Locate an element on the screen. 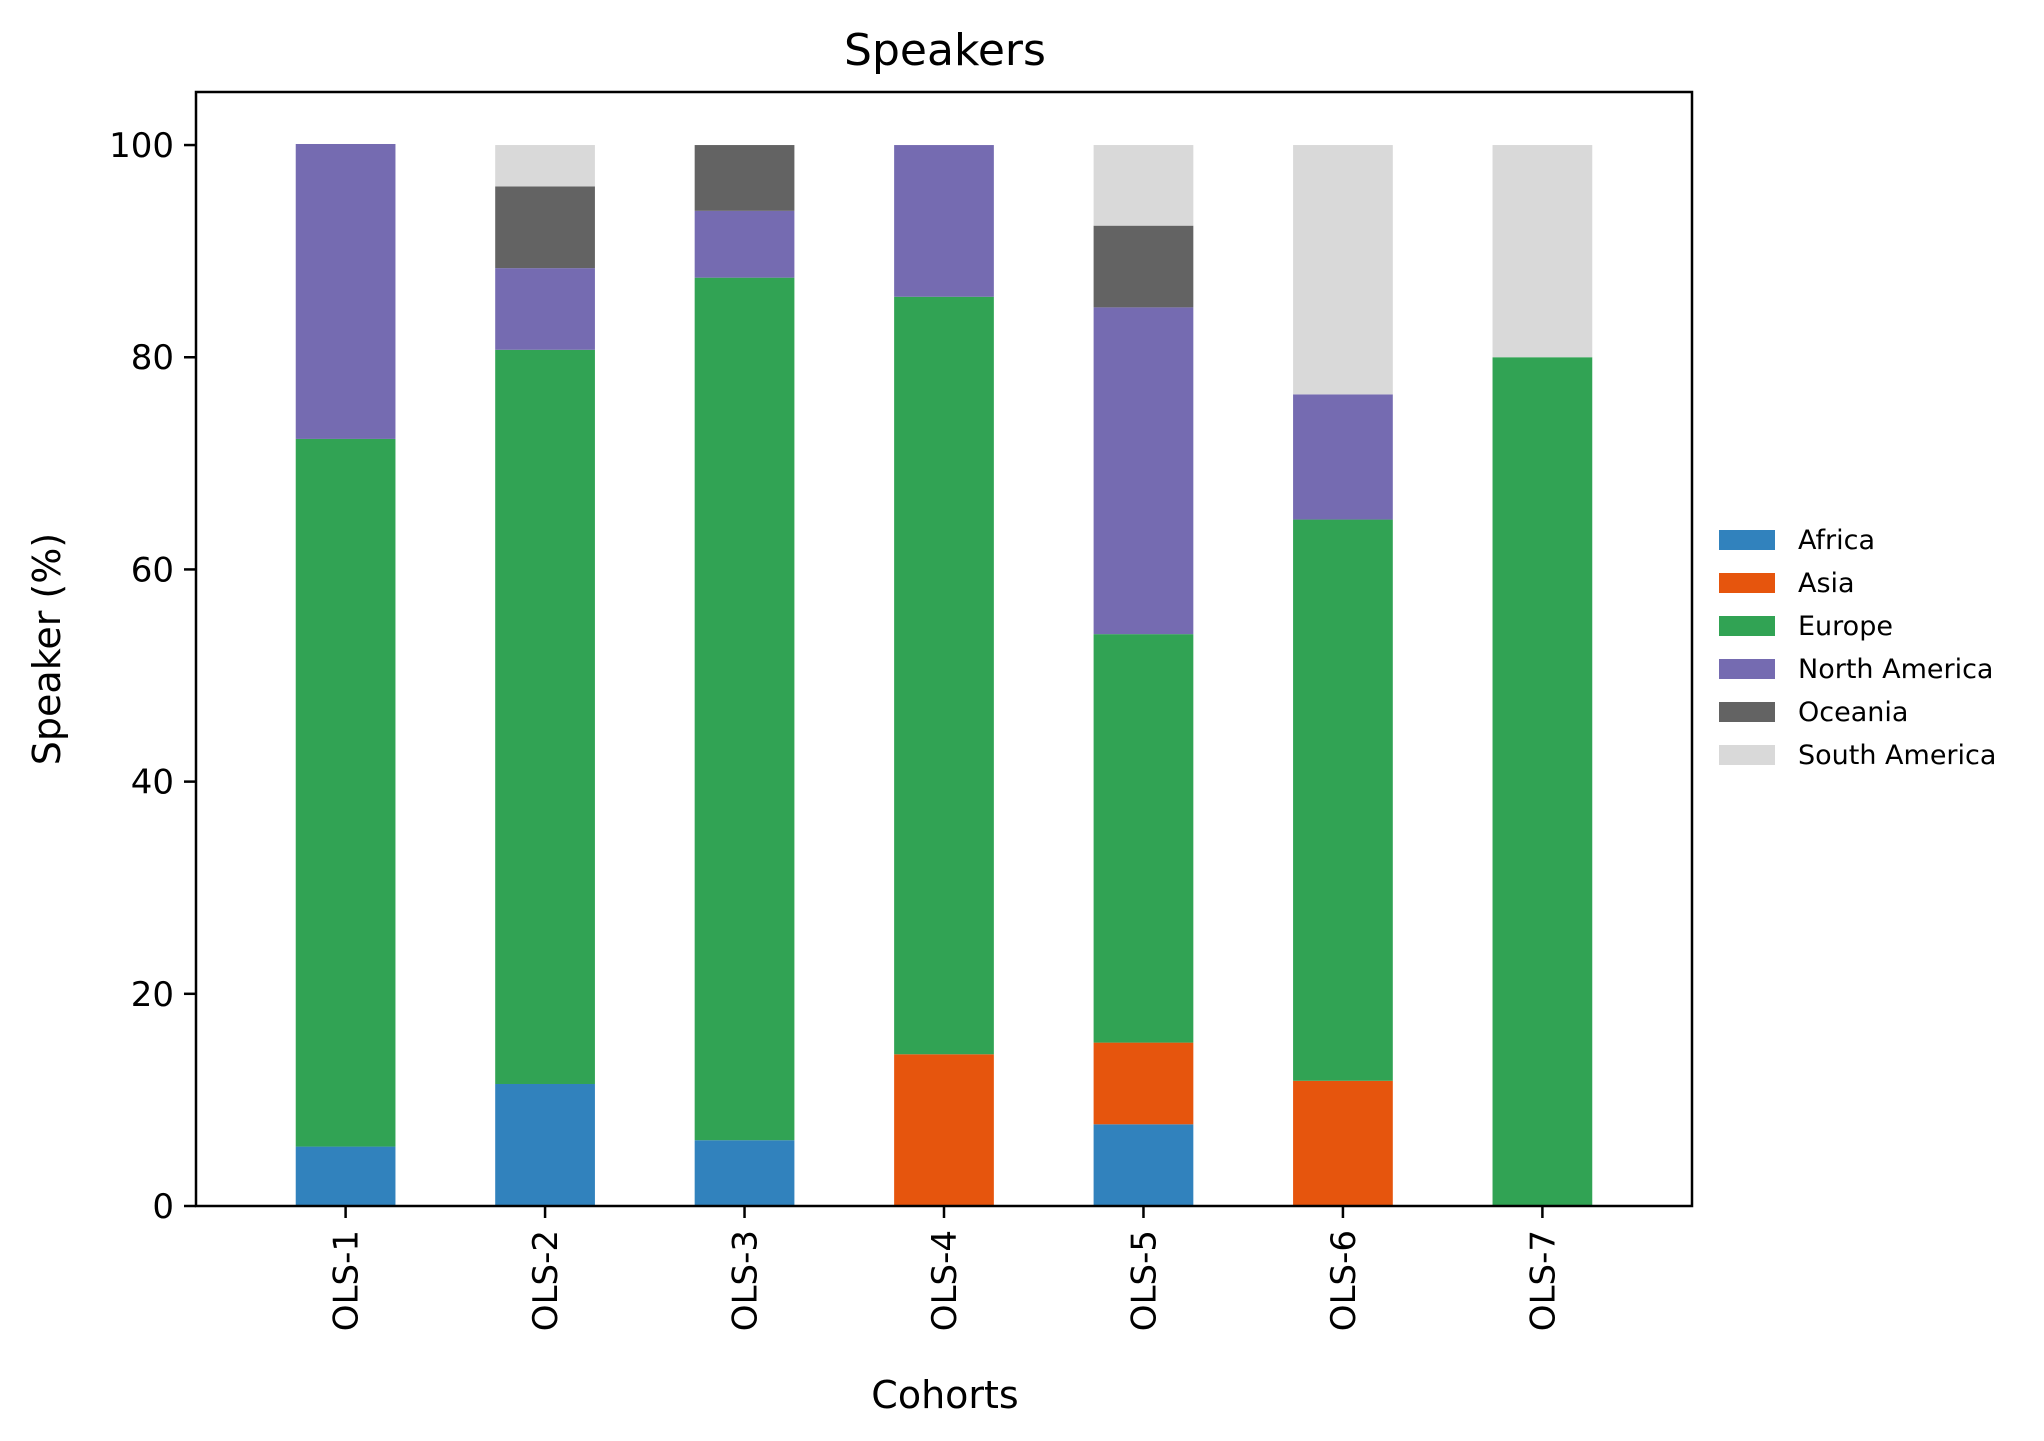  x-axis-label: Cohorts is located at coordinates (944, 1395).